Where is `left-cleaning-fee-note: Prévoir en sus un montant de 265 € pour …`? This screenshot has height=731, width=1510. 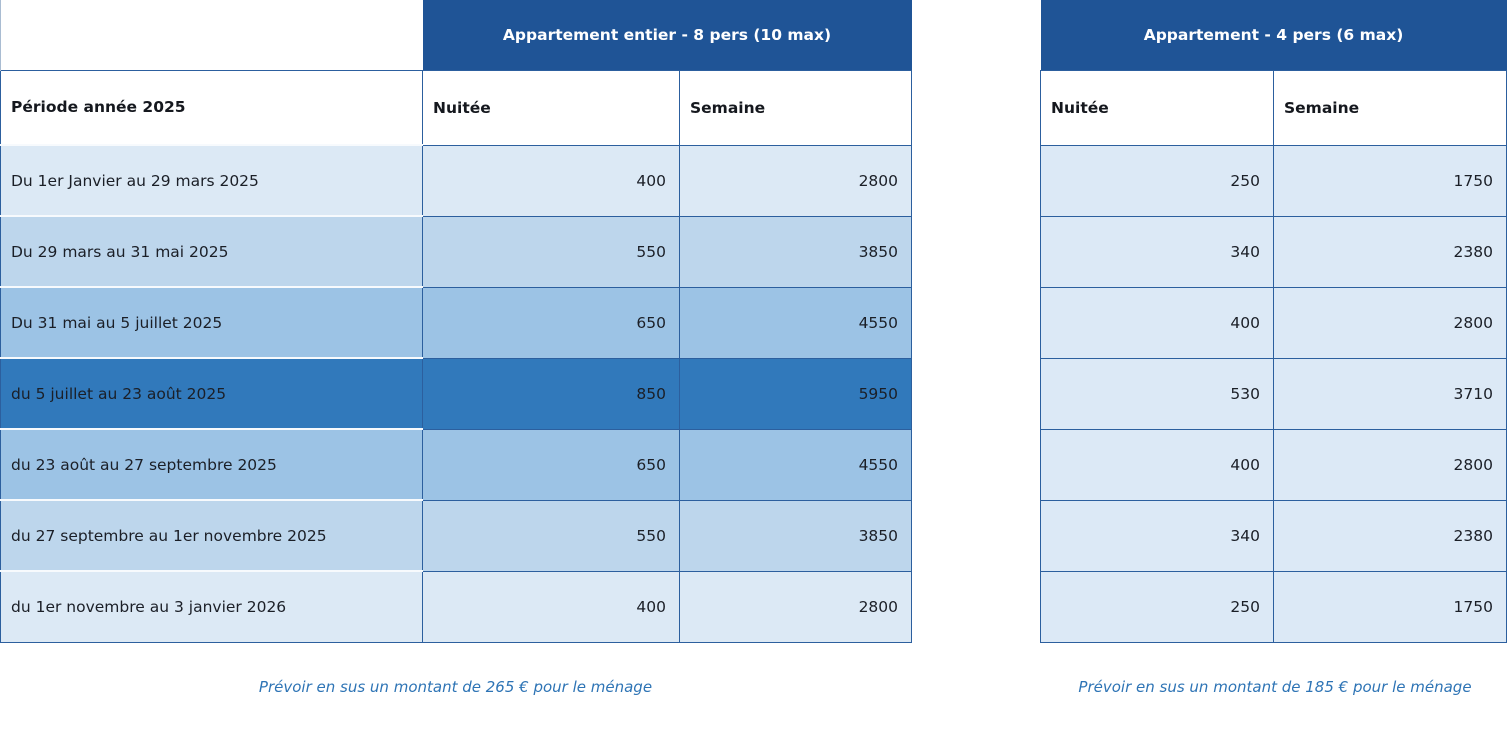 left-cleaning-fee-note: Prévoir en sus un montant de 265 € pour … is located at coordinates (455, 687).